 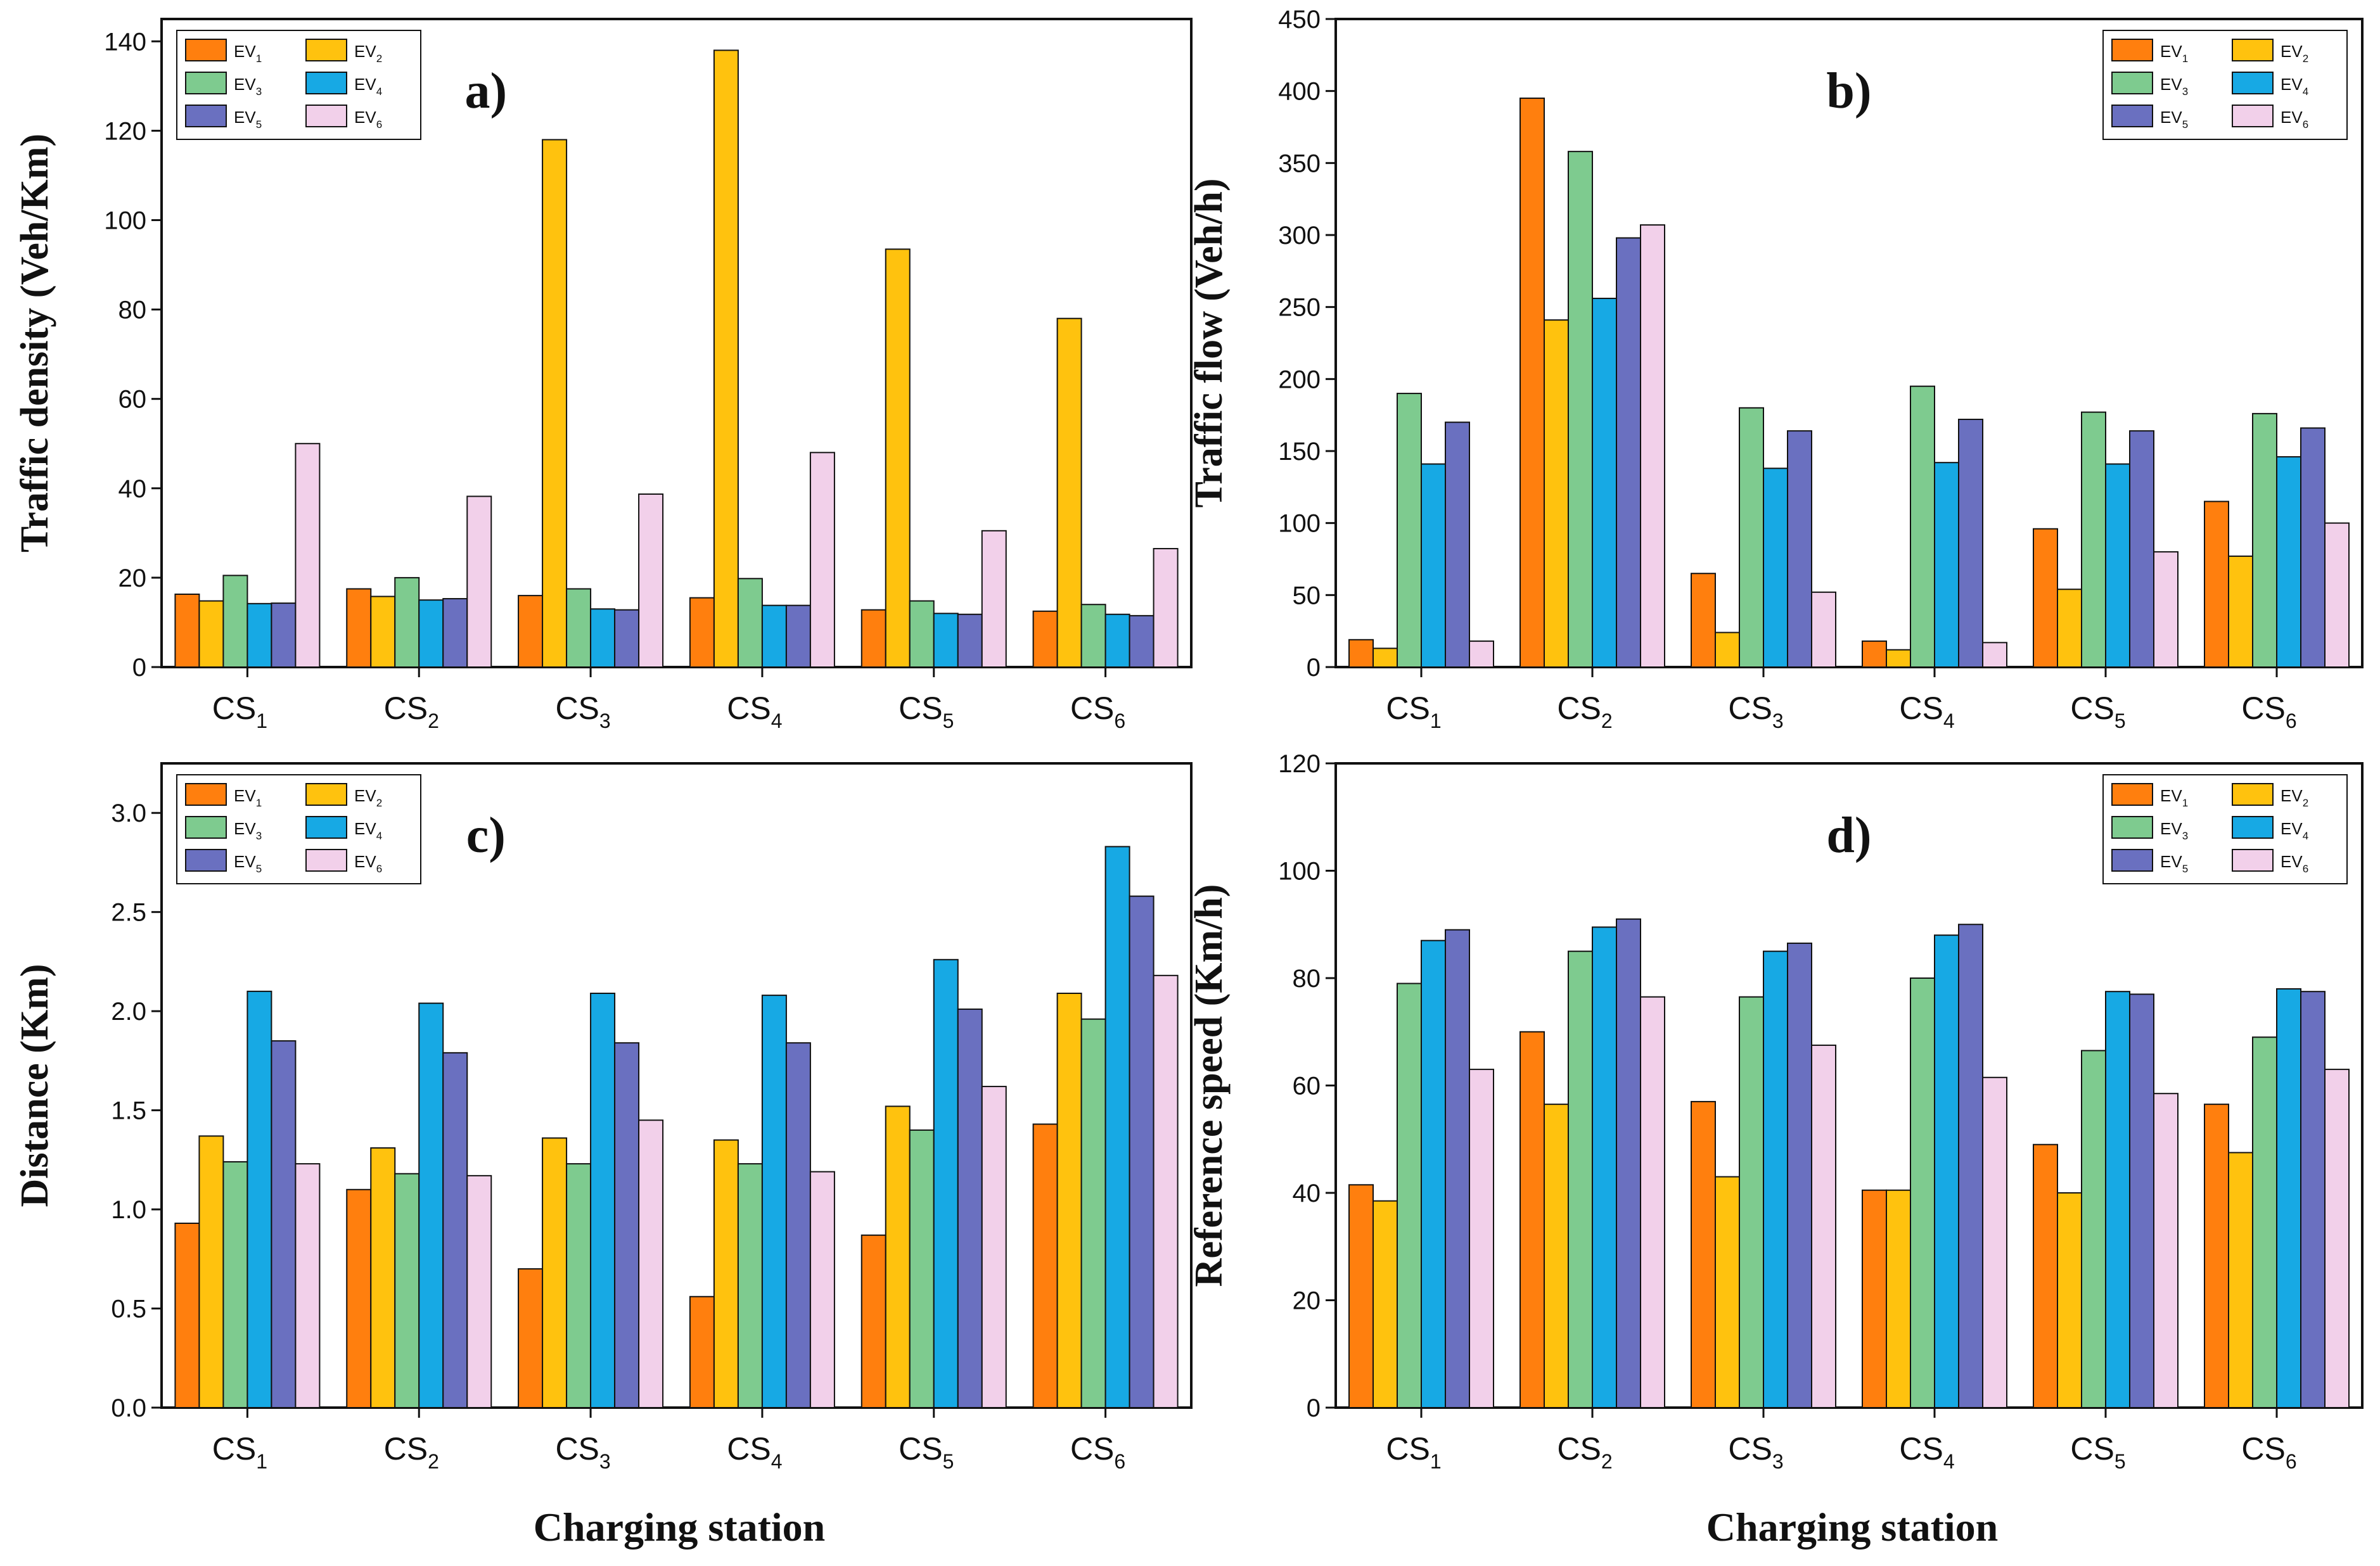 I want to click on legend-swatch-ev2, so click(x=2253, y=794).